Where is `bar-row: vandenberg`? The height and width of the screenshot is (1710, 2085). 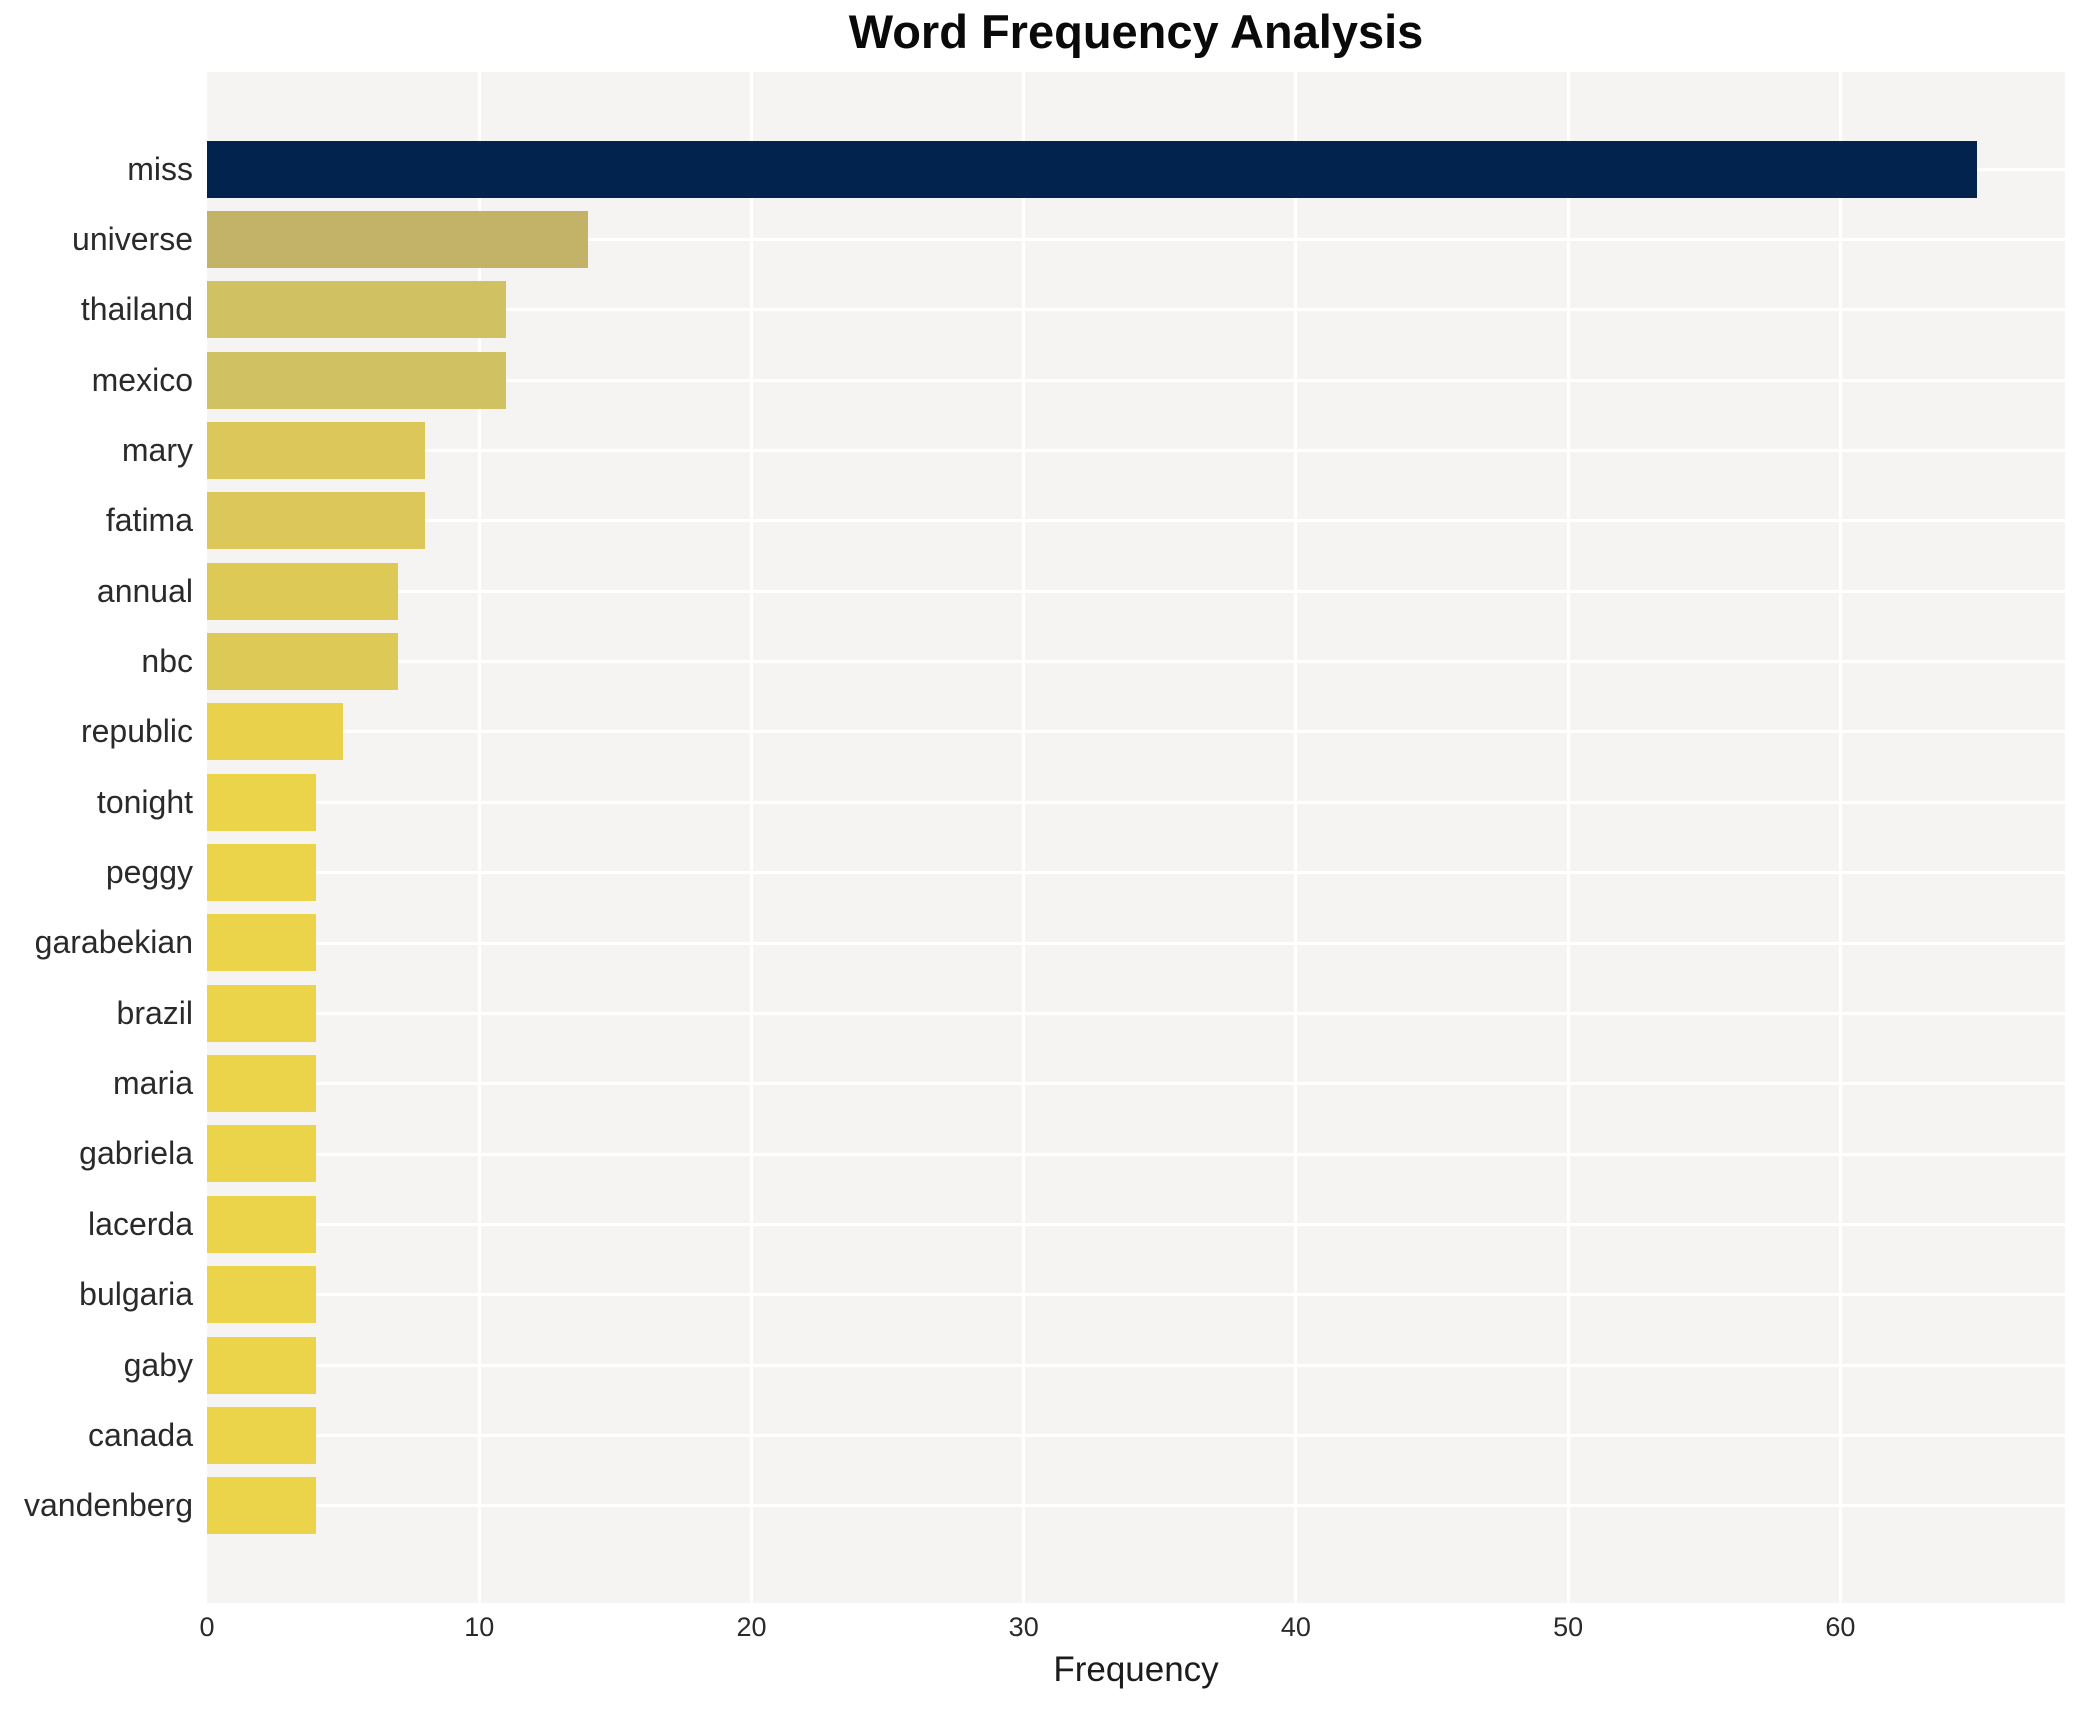 bar-row: vandenberg is located at coordinates (1042, 1506).